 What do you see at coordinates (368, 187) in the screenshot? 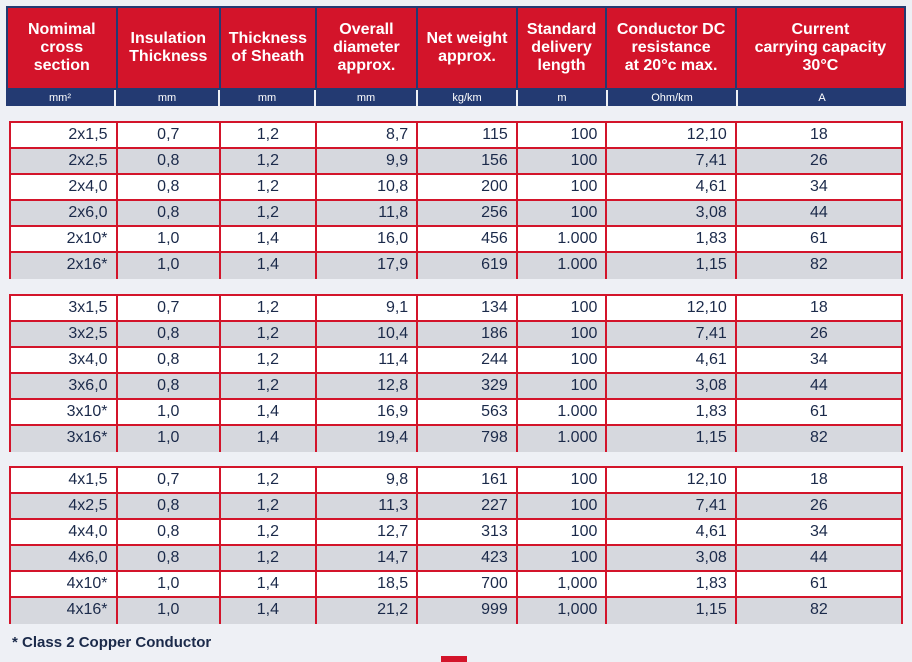
I see `table-cell: 10,8` at bounding box center [368, 187].